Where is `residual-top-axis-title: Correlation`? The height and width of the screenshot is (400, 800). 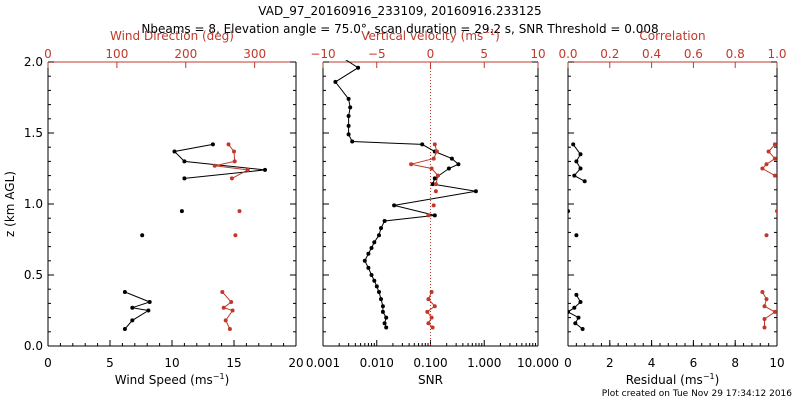 residual-top-axis-title: Correlation is located at coordinates (672, 36).